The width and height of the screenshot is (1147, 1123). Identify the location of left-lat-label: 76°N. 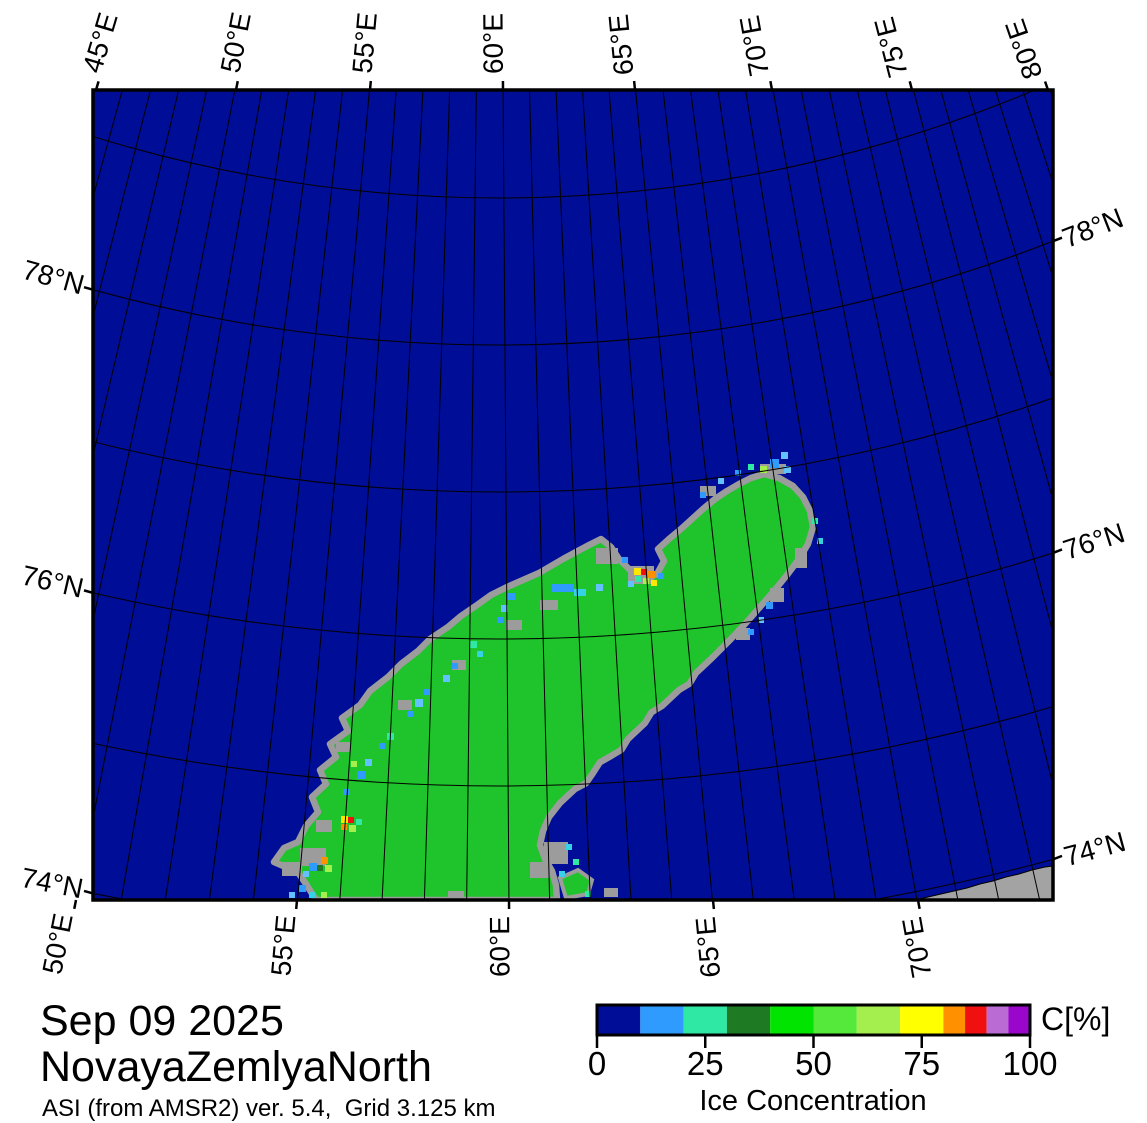
(53, 582).